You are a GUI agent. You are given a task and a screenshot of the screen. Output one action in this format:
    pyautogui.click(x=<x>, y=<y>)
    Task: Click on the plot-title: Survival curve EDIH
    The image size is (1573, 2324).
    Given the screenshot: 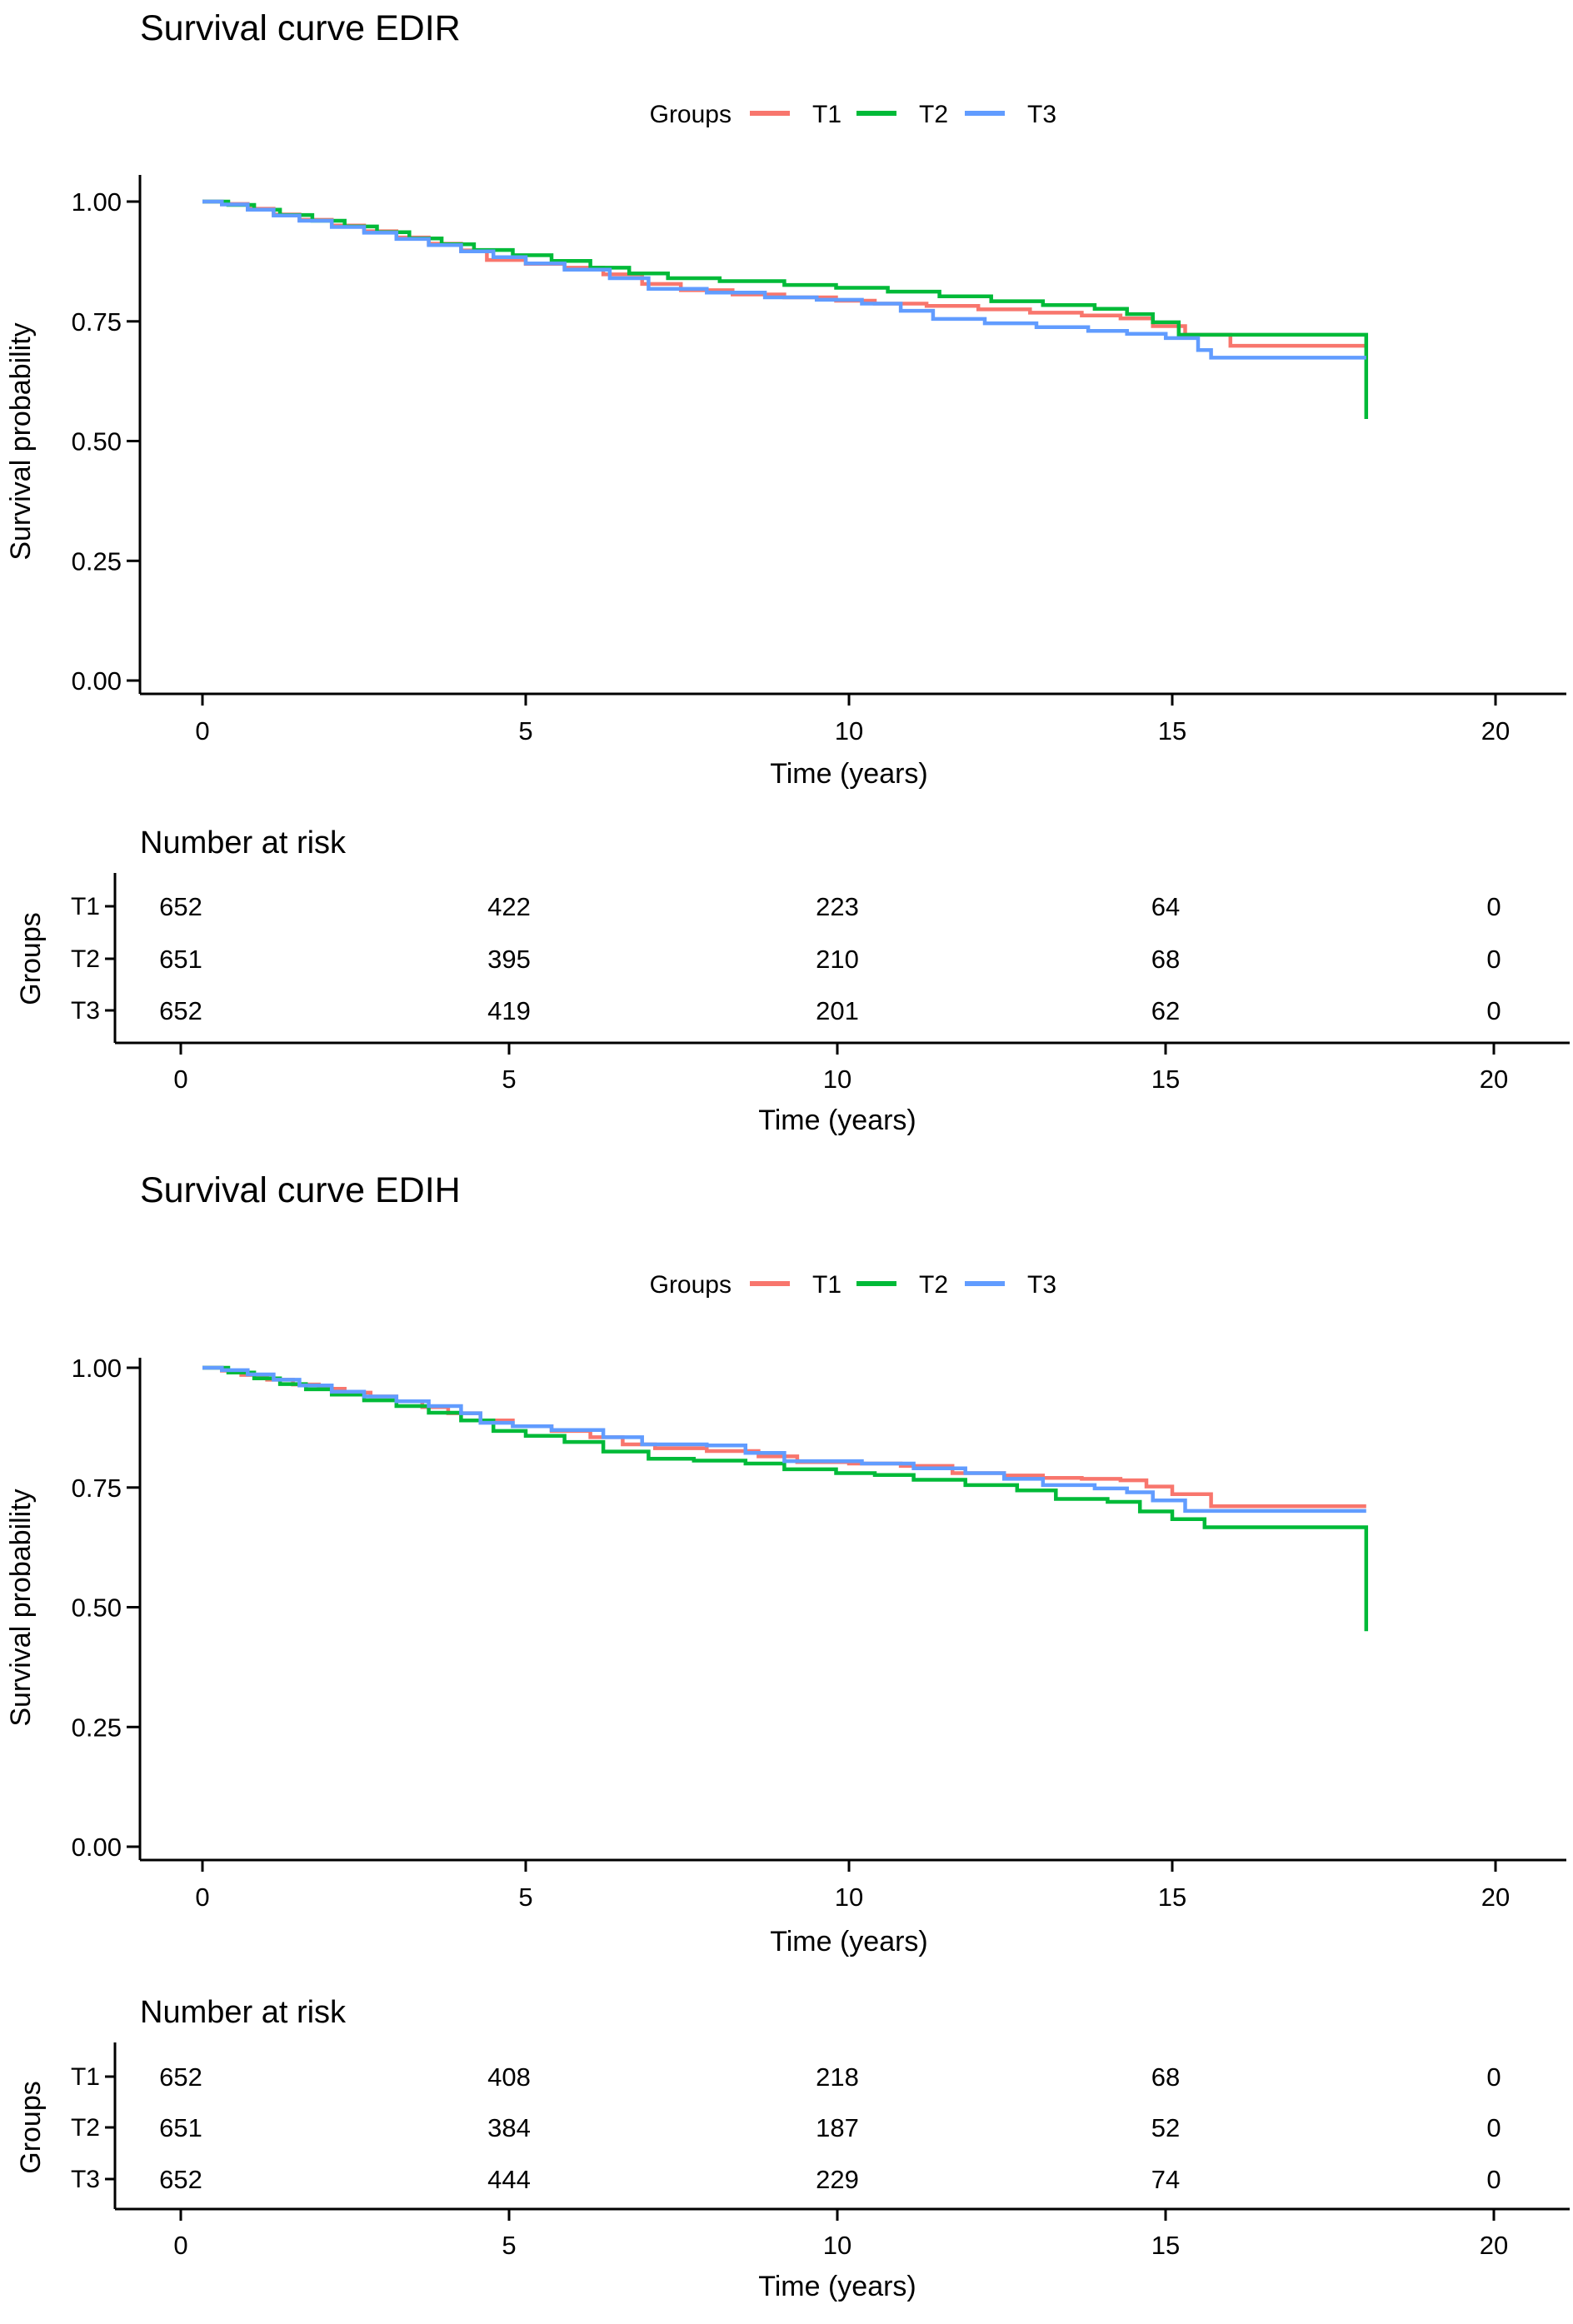 What is the action you would take?
    pyautogui.click(x=300, y=1190)
    